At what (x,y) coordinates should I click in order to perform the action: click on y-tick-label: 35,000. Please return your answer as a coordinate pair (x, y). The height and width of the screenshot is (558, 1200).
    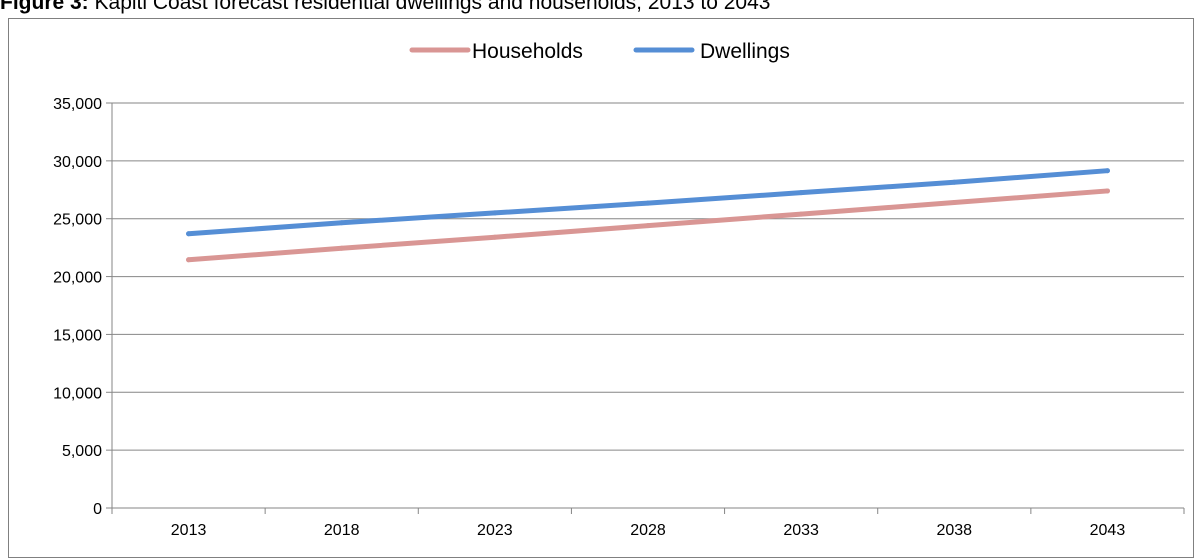
    Looking at the image, I should click on (77, 104).